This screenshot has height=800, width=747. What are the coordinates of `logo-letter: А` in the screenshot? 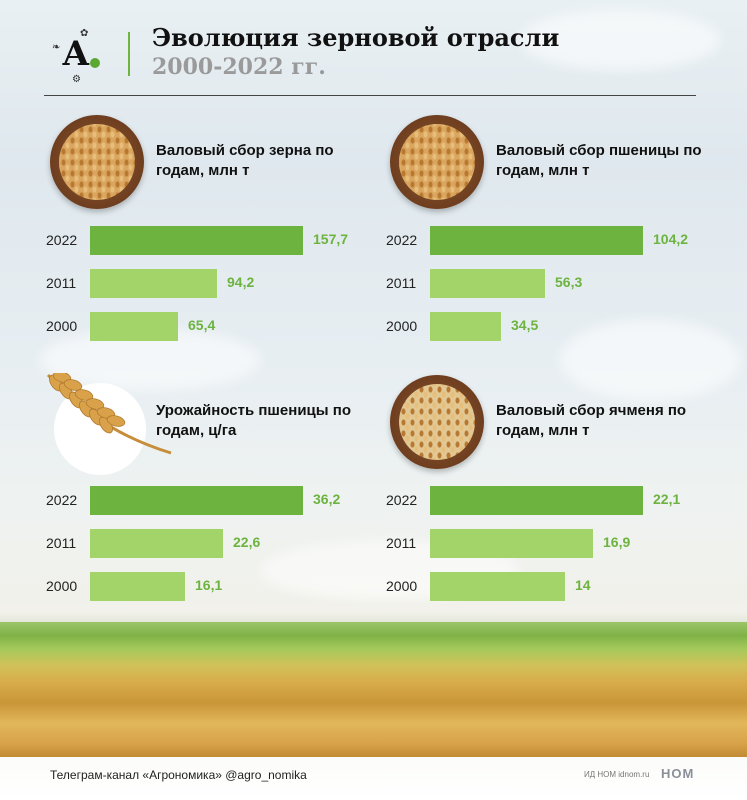 It's located at (76, 54).